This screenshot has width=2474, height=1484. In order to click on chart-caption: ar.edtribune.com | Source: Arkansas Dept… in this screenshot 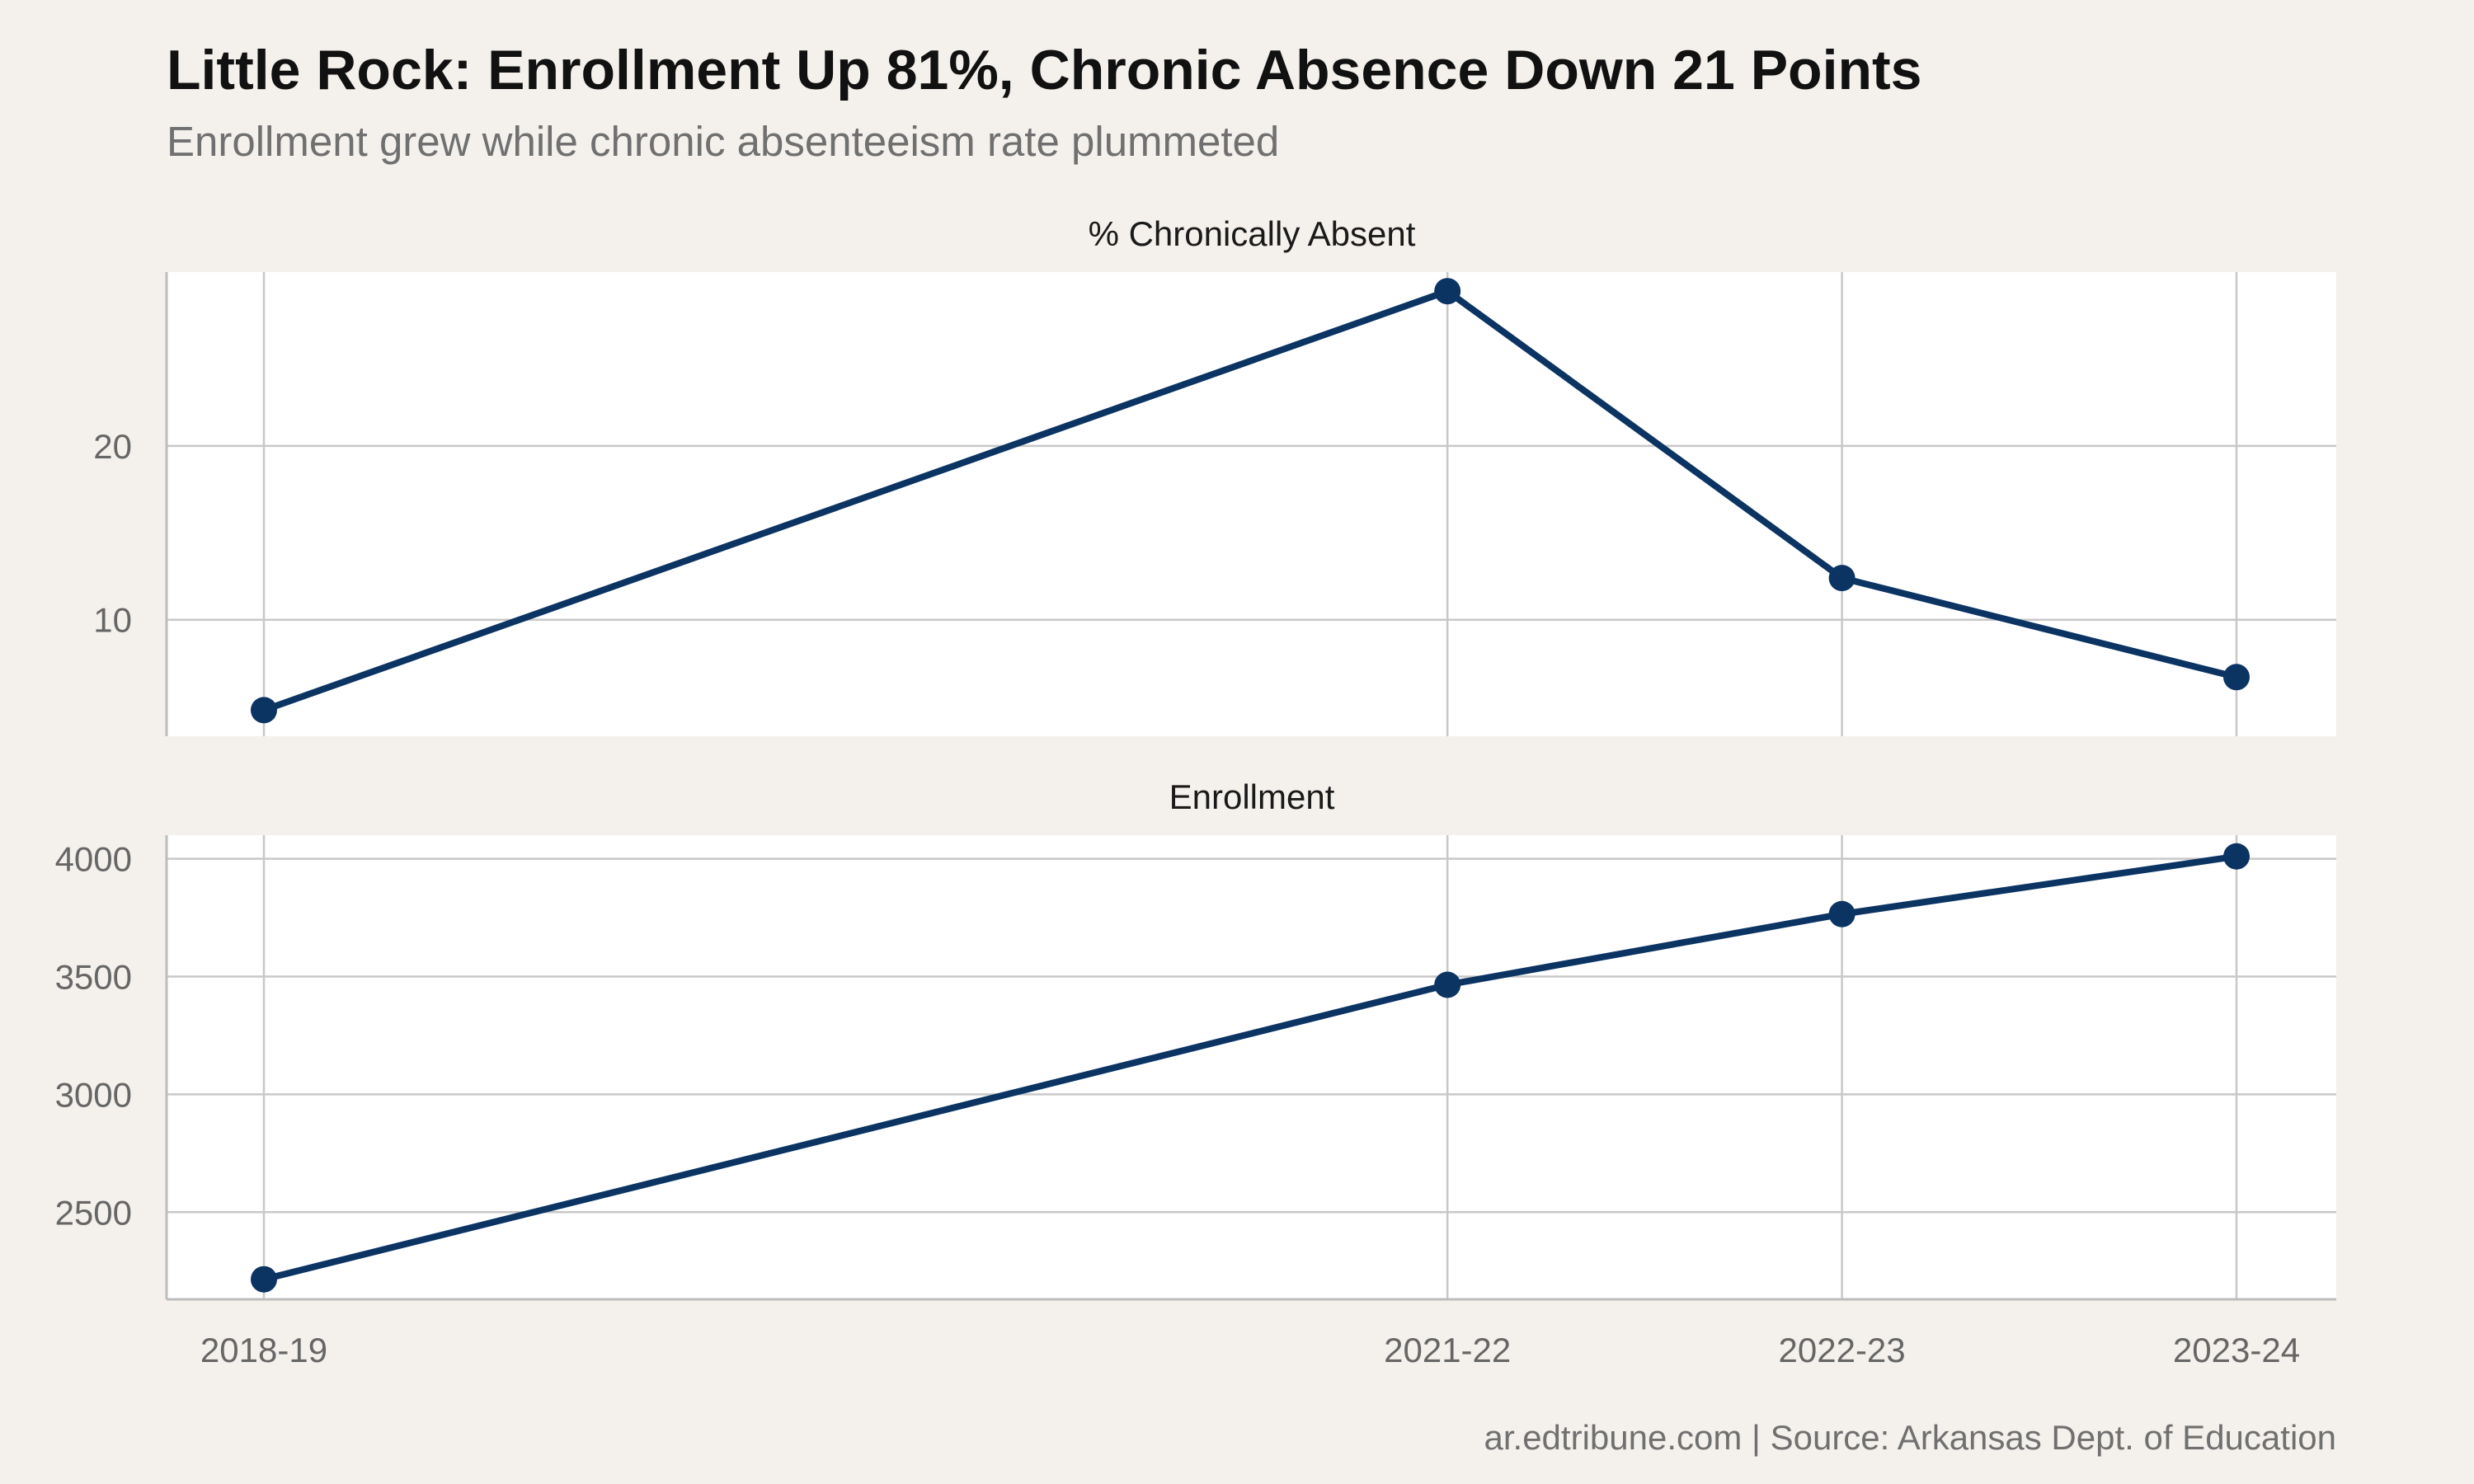, I will do `click(1910, 1437)`.